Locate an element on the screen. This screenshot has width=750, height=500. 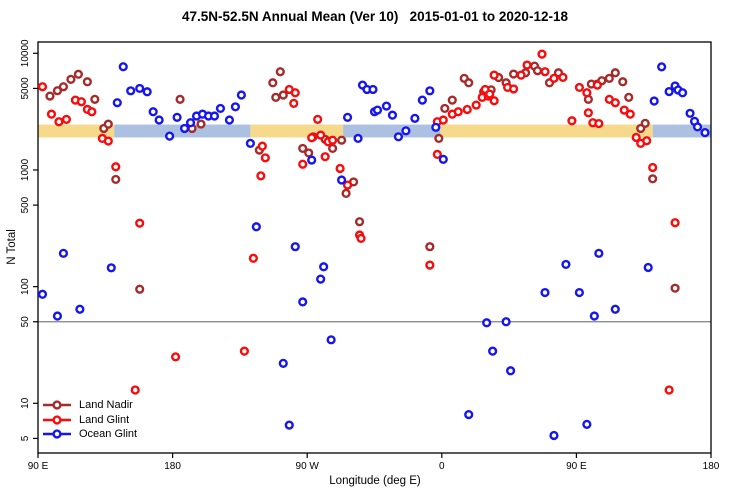
legend-label: Ocean Glint is located at coordinates (108, 434).